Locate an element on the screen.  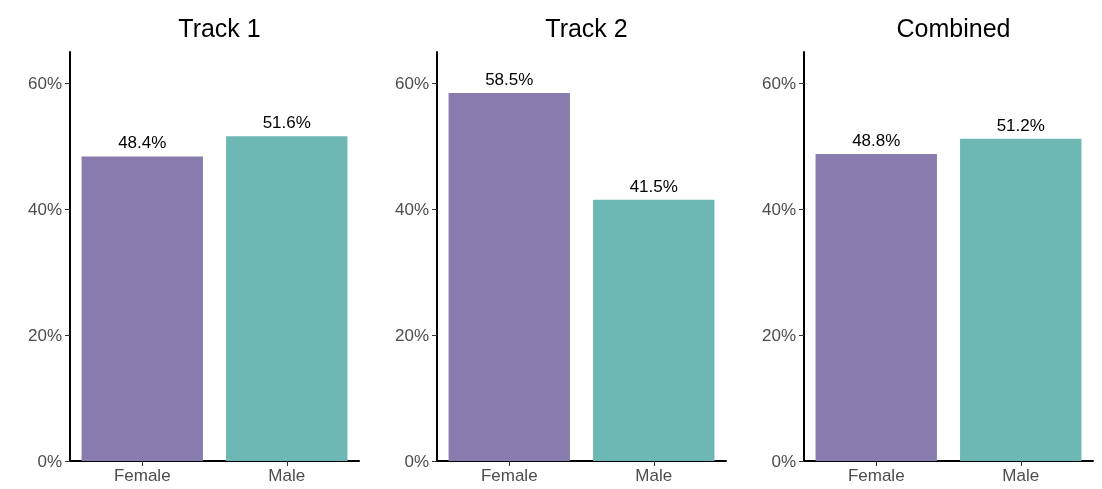
data-label: 41.5% is located at coordinates (653, 186).